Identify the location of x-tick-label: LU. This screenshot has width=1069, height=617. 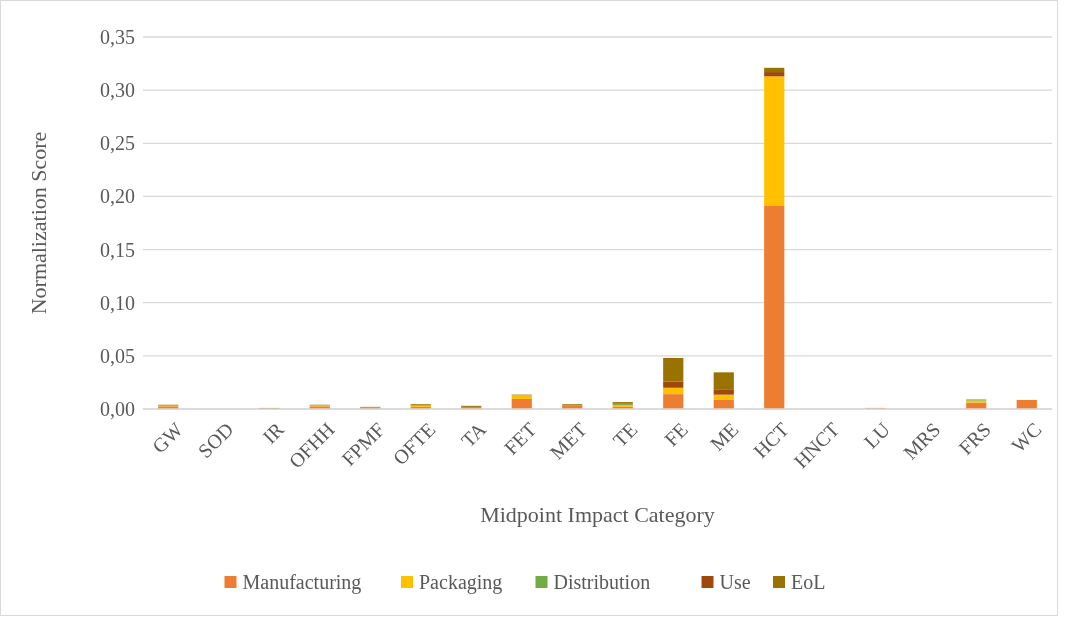
(877, 435).